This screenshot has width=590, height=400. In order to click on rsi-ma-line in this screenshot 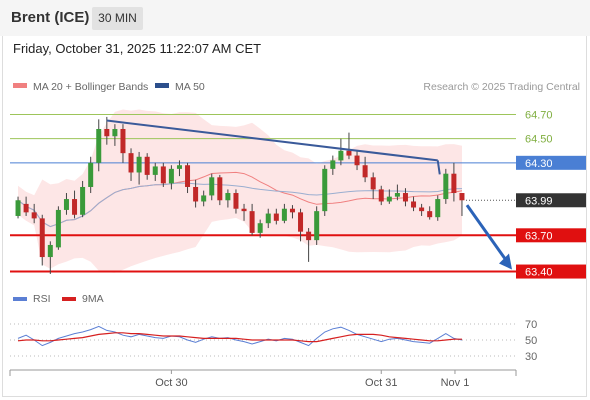, I will do `click(239, 337)`.